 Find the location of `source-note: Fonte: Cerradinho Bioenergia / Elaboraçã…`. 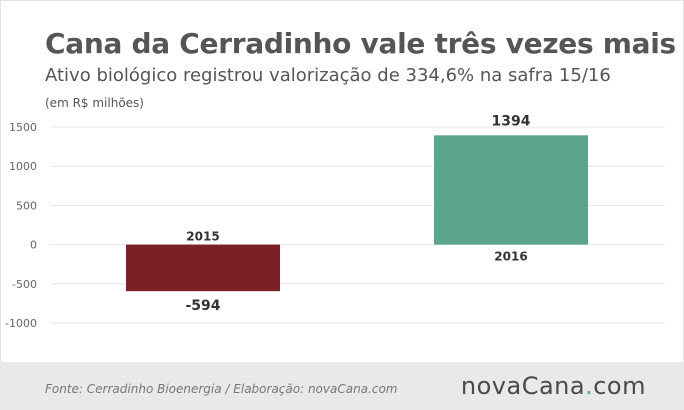

source-note: Fonte: Cerradinho Bioenergia / Elaboraçã… is located at coordinates (221, 389).